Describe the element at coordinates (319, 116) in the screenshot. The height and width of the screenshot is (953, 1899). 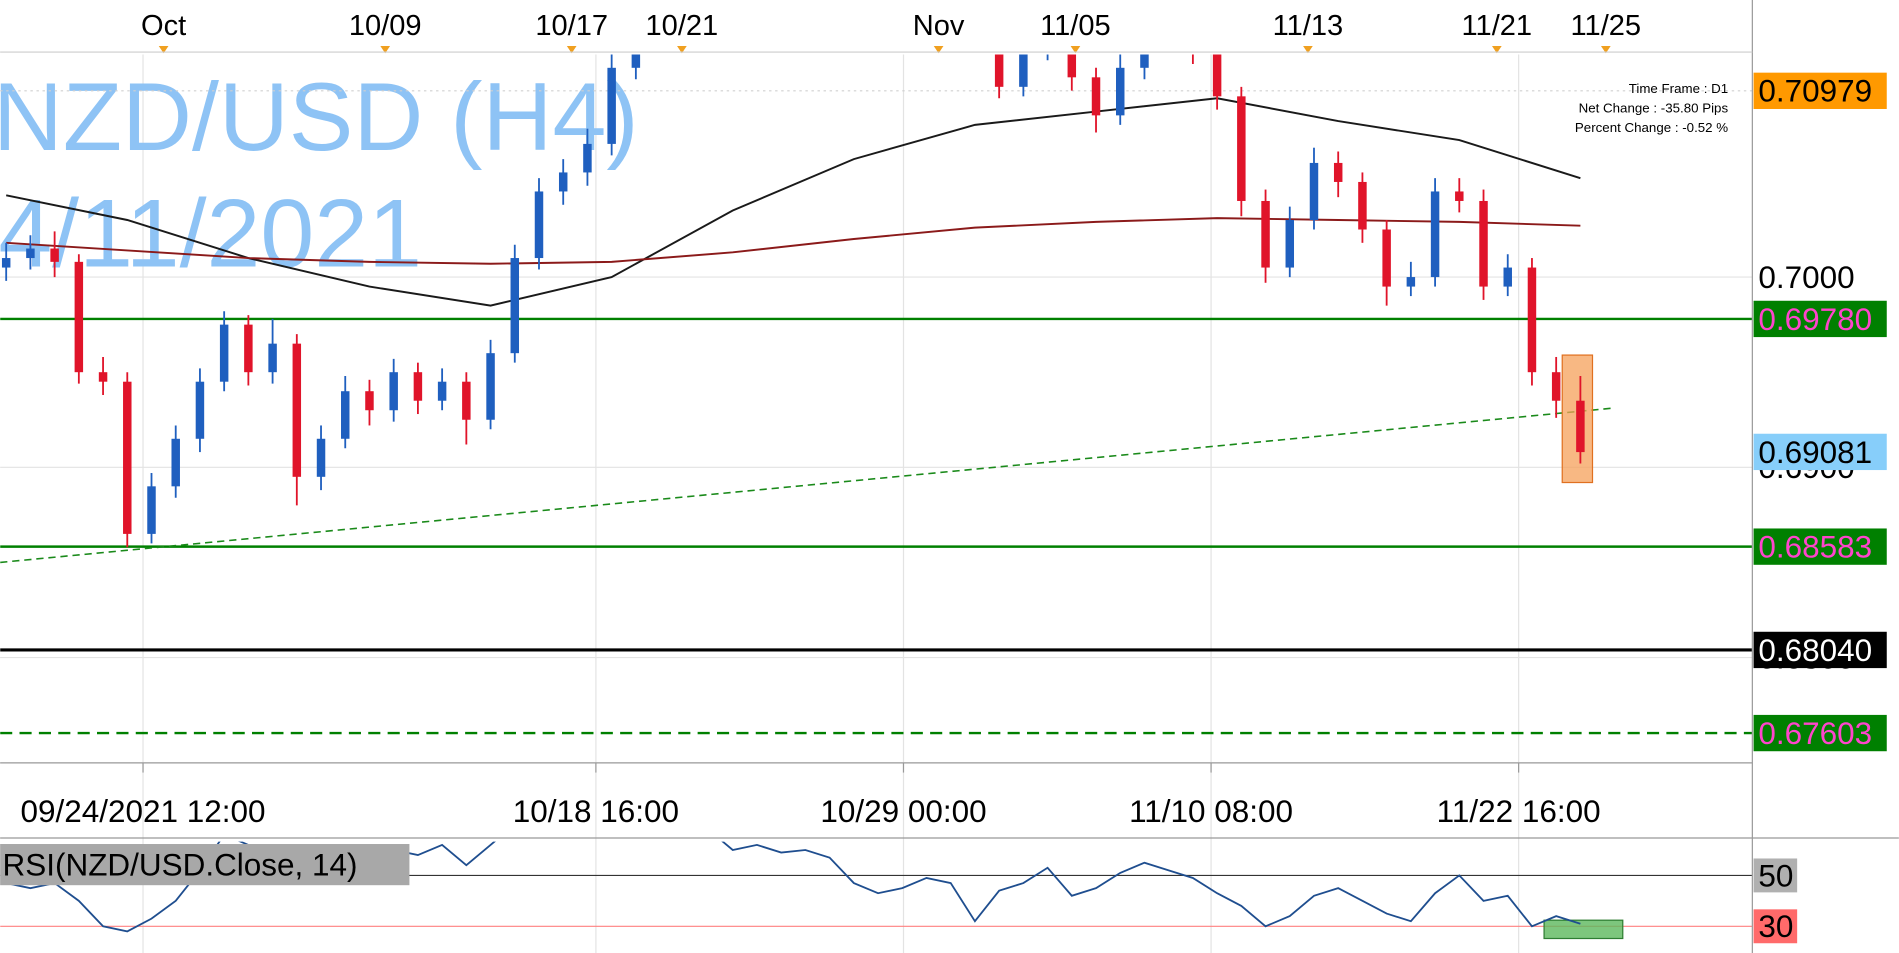
I see `watermark-title: NZD/USD (H4)` at that location.